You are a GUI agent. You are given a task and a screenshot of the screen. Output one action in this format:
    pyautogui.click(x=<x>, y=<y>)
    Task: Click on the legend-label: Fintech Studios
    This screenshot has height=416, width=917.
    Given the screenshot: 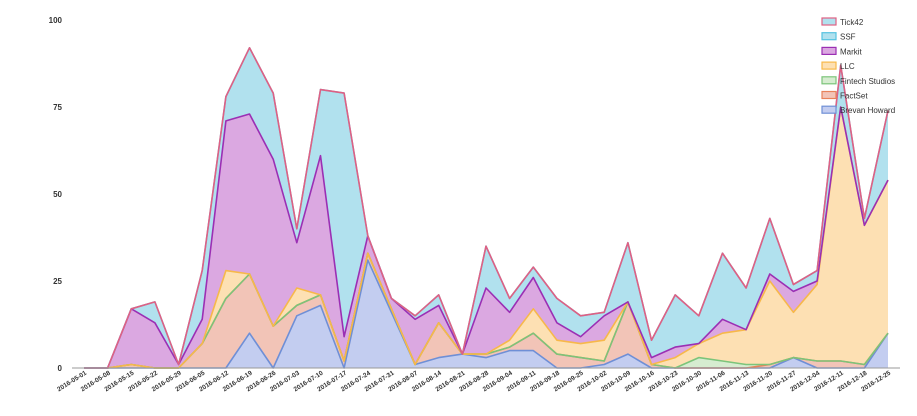 What is the action you would take?
    pyautogui.click(x=867, y=81)
    